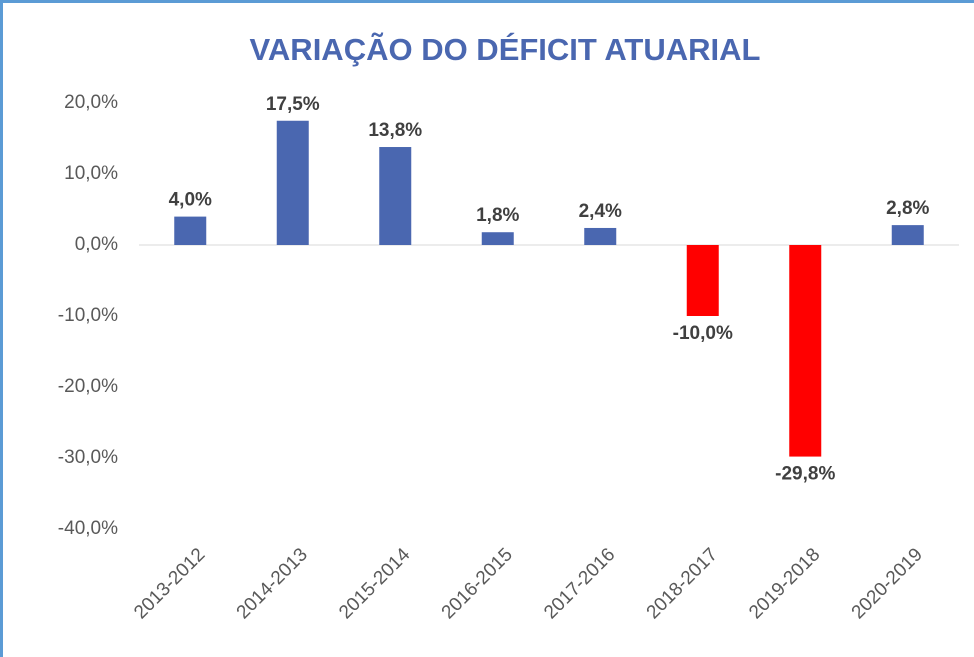  What do you see at coordinates (88, 315) in the screenshot?
I see `y-tick-label: -10,0%` at bounding box center [88, 315].